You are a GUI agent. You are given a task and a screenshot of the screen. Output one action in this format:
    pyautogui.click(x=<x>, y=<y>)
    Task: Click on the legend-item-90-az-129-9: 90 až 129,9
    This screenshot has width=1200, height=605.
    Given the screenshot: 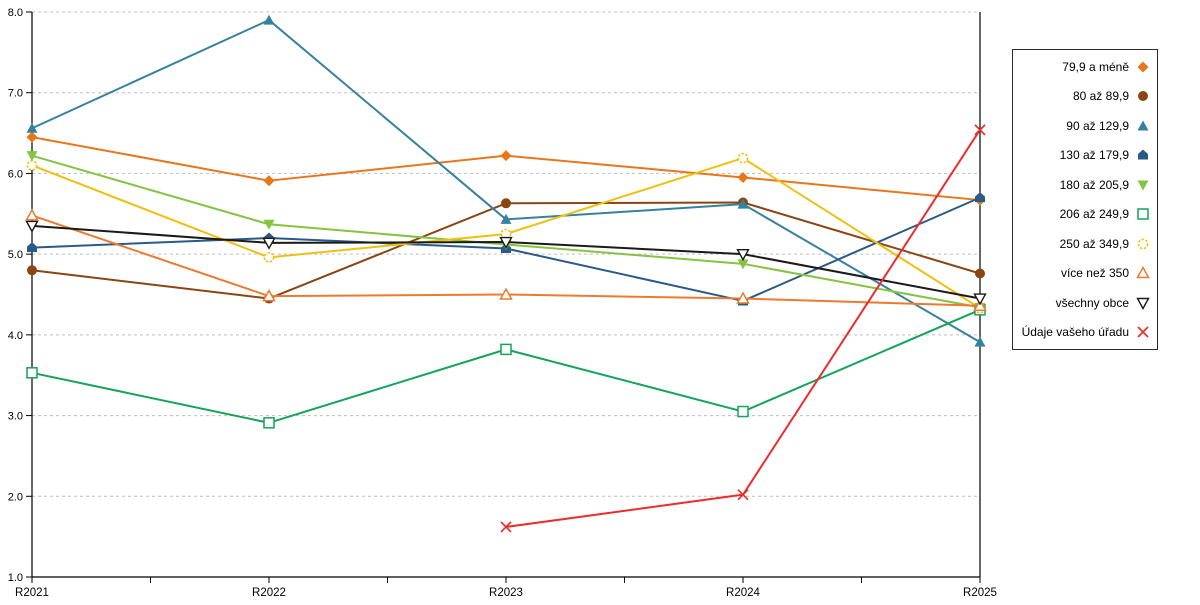 What is the action you would take?
    pyautogui.click(x=1084, y=126)
    